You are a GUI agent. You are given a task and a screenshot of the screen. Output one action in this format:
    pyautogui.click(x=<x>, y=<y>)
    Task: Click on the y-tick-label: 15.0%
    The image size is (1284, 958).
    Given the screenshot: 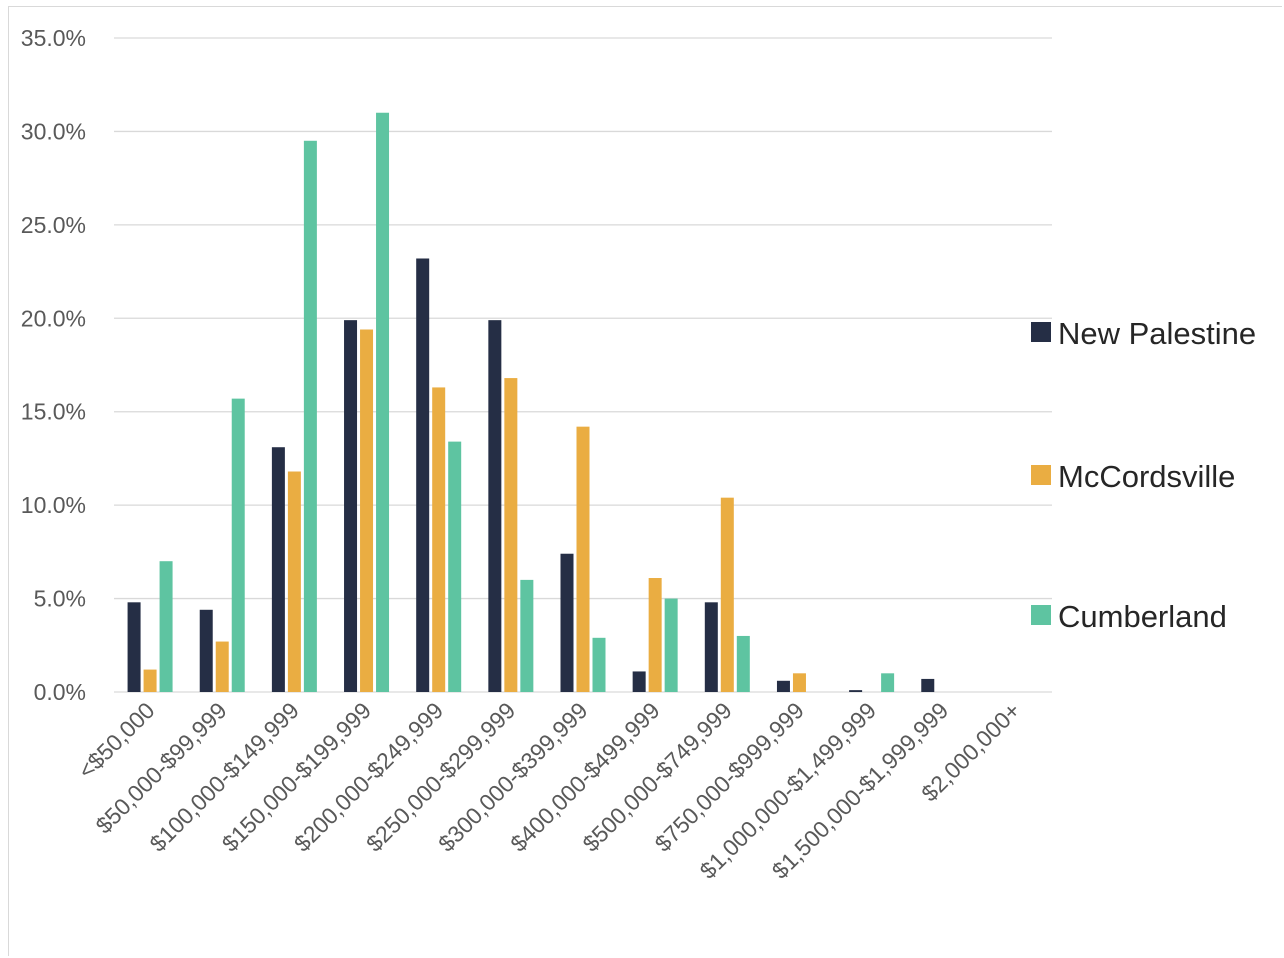 What is the action you would take?
    pyautogui.click(x=53, y=412)
    